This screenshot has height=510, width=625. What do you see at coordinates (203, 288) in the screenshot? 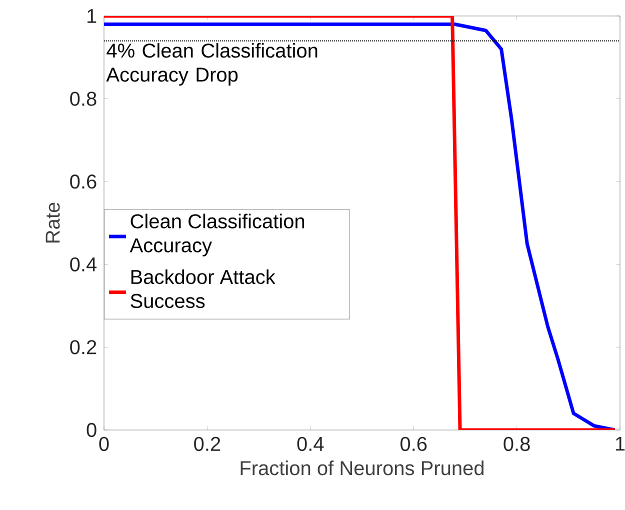
I see `legend-label: Backdoor Attack Success` at bounding box center [203, 288].